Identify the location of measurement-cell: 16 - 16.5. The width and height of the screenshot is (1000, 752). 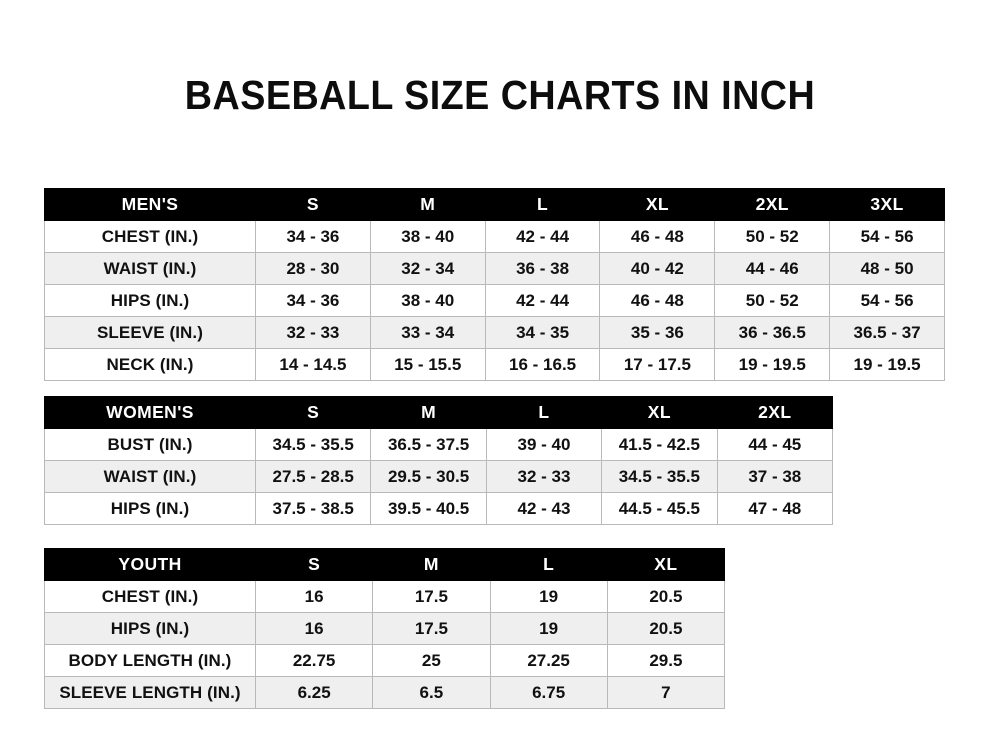
(542, 364).